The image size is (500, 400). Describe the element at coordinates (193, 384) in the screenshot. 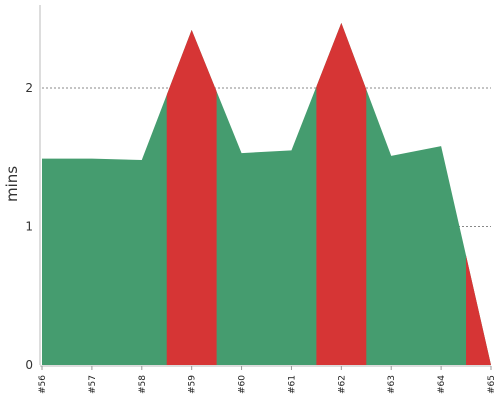

I see `x-tick-label-59: #59` at that location.